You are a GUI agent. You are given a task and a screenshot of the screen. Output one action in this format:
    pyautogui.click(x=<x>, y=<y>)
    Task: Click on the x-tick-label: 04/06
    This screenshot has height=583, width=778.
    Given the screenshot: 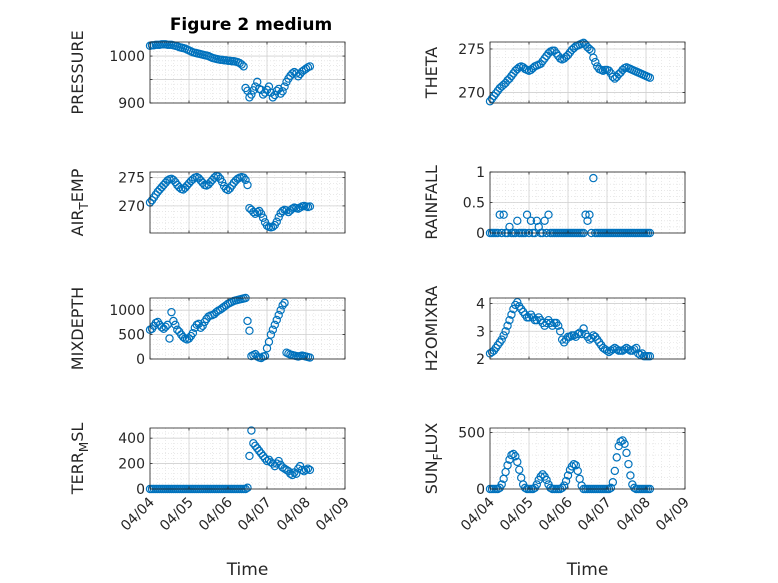 What is the action you would take?
    pyautogui.click(x=556, y=514)
    